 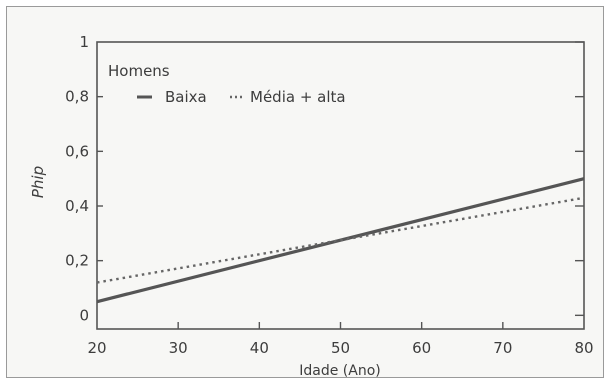 I want to click on y-tick-label: 0,8, so click(x=77, y=97).